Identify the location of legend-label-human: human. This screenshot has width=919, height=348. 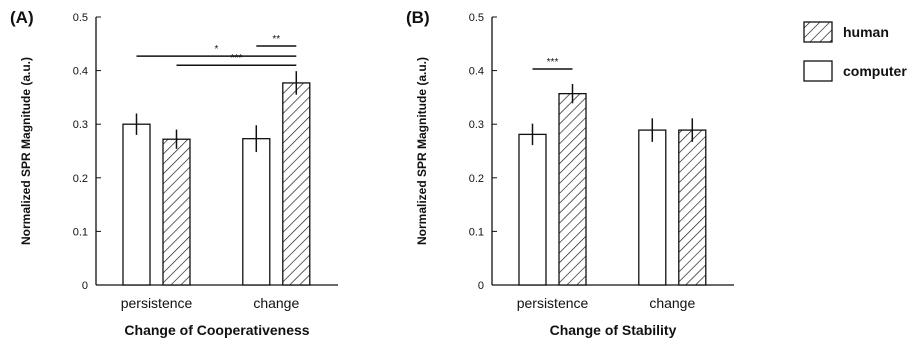
(866, 32).